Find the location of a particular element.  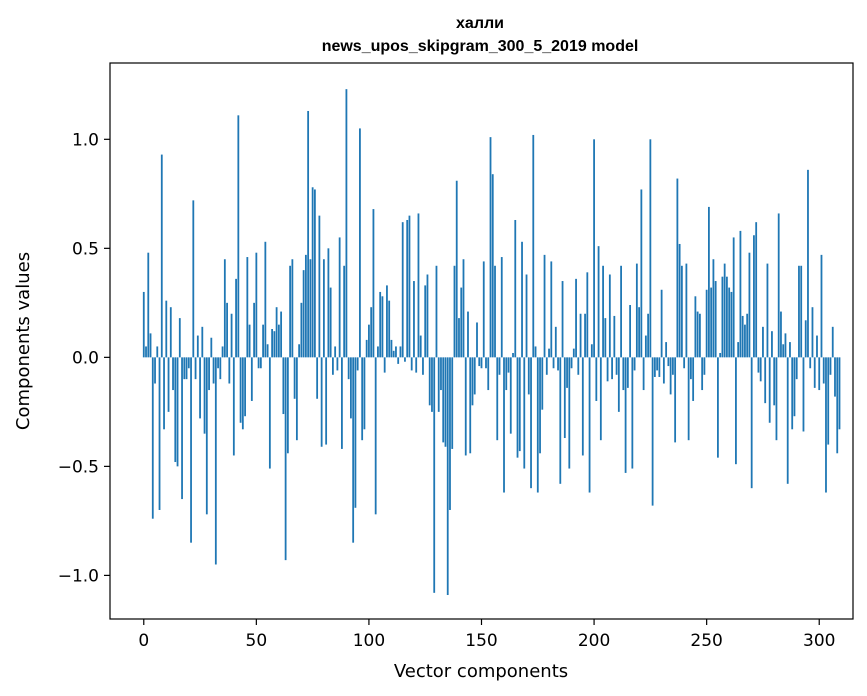

chart-subtitle: news_upos_skipgram_300_5_2019 model is located at coordinates (480, 46).